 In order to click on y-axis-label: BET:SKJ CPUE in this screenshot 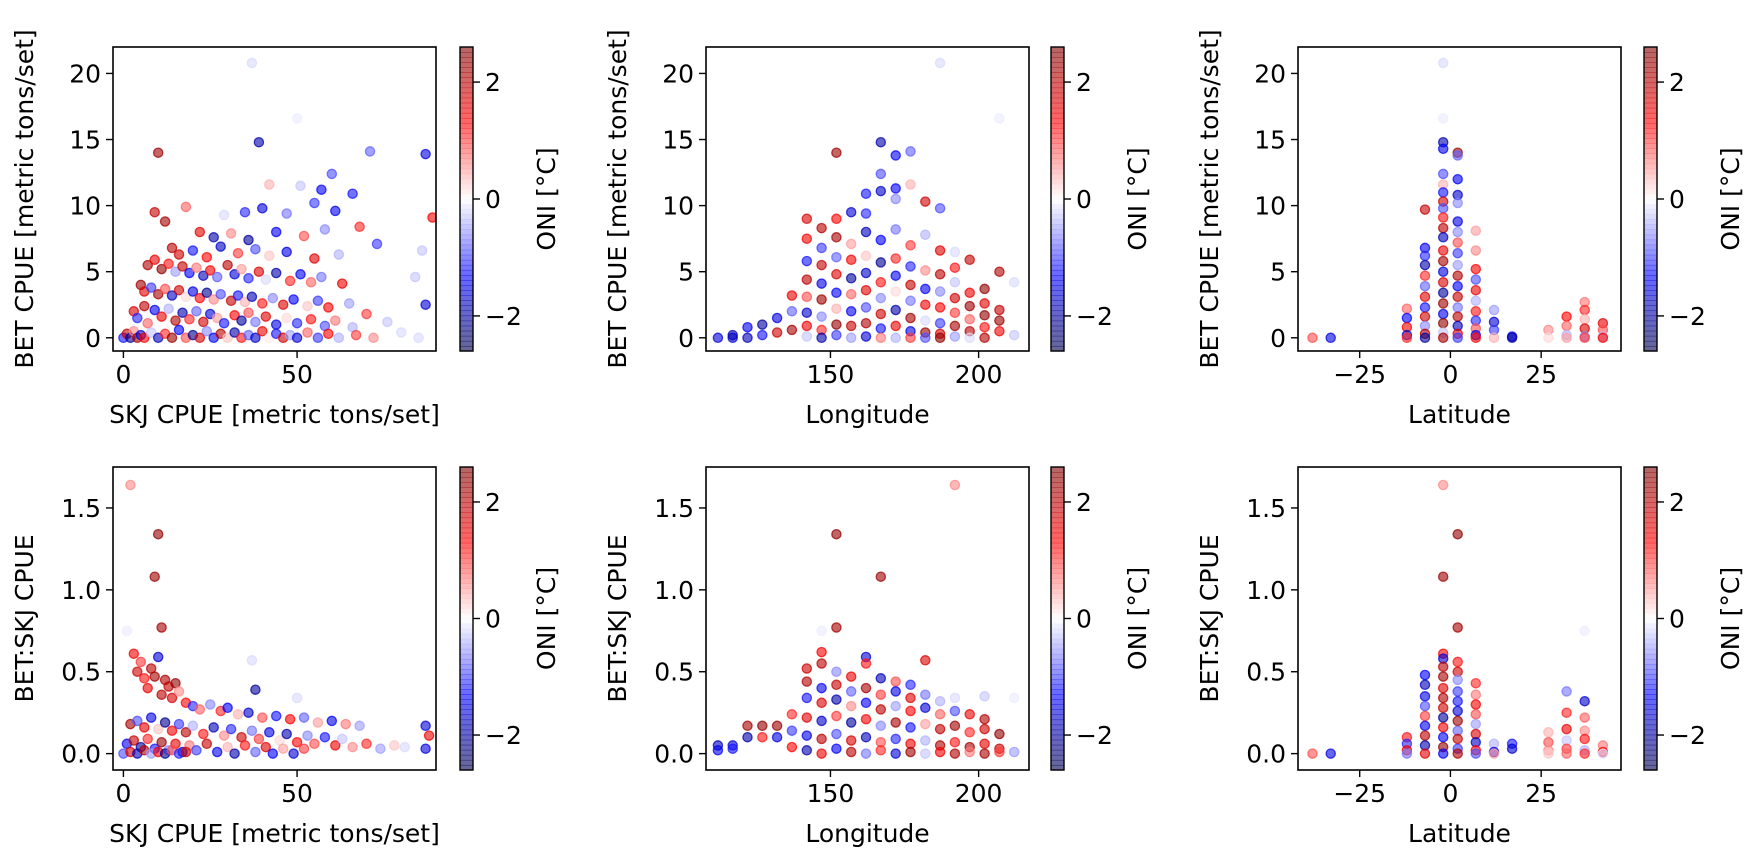, I will do `click(1209, 618)`.